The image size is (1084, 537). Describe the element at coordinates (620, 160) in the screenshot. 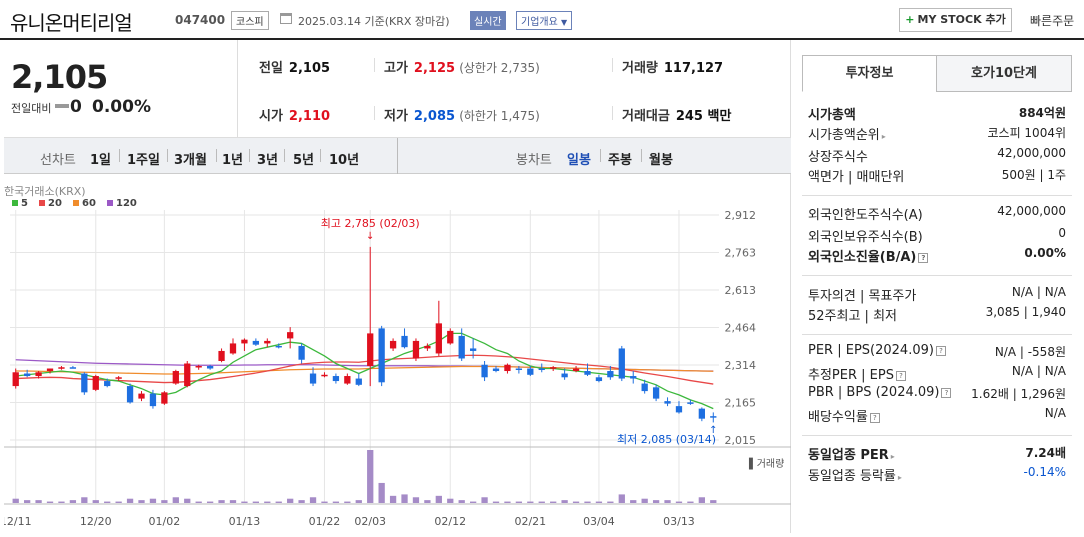

I see `candle-weekly: 주봉` at that location.